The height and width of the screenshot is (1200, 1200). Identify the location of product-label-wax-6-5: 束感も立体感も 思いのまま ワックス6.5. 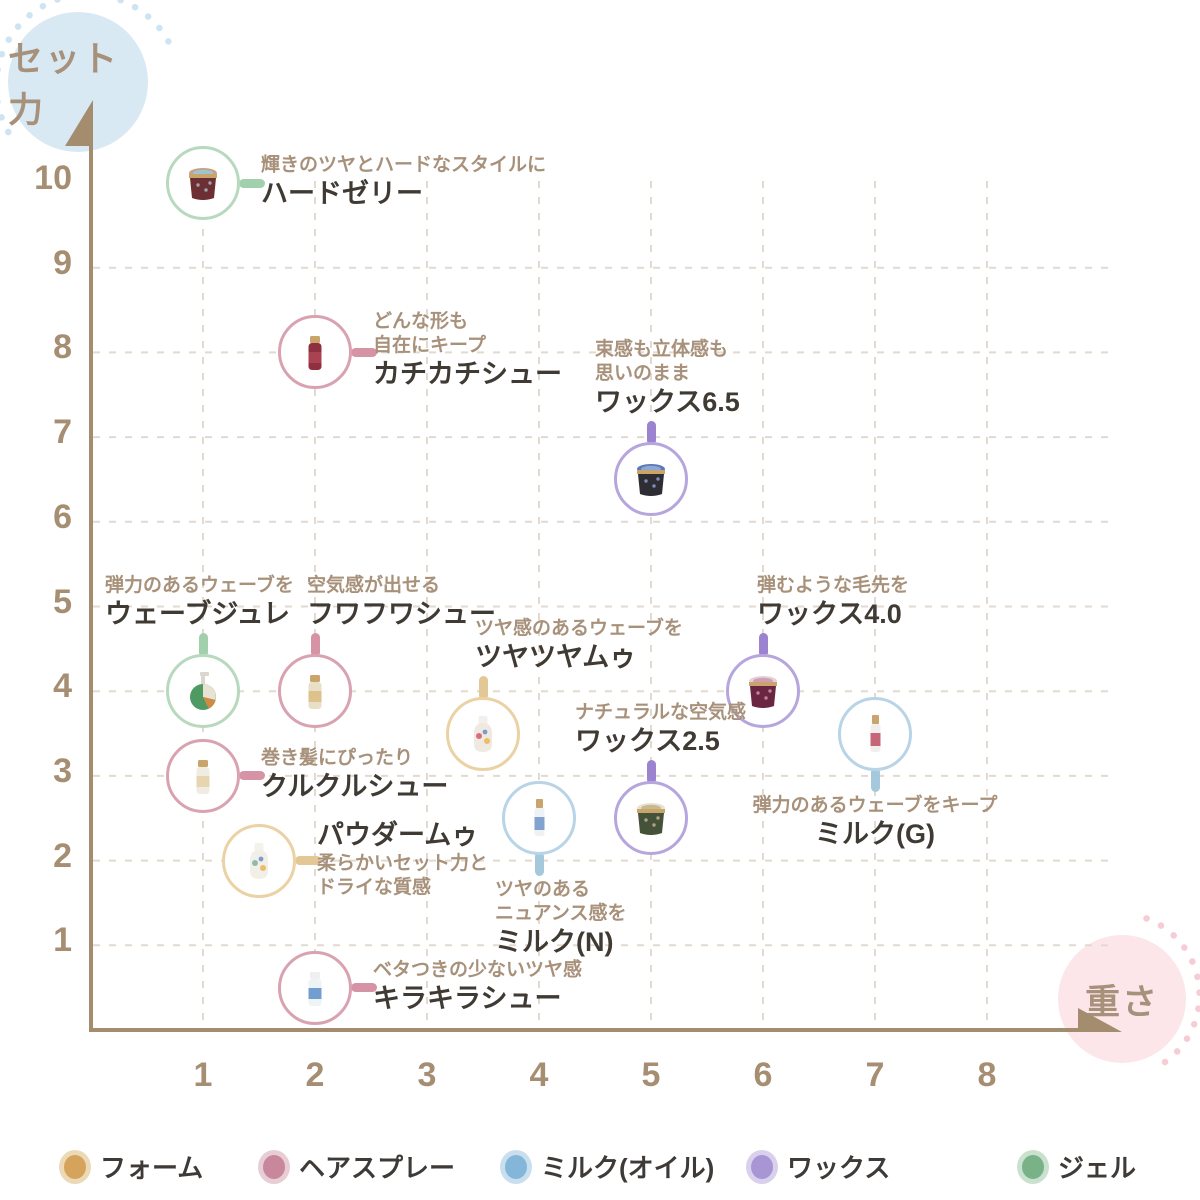
(667, 378).